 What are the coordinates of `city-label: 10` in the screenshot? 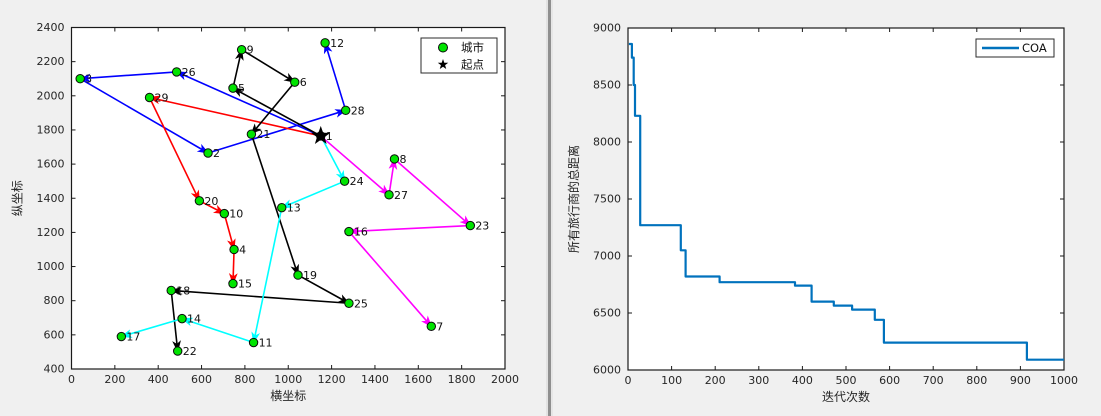 It's located at (236, 214).